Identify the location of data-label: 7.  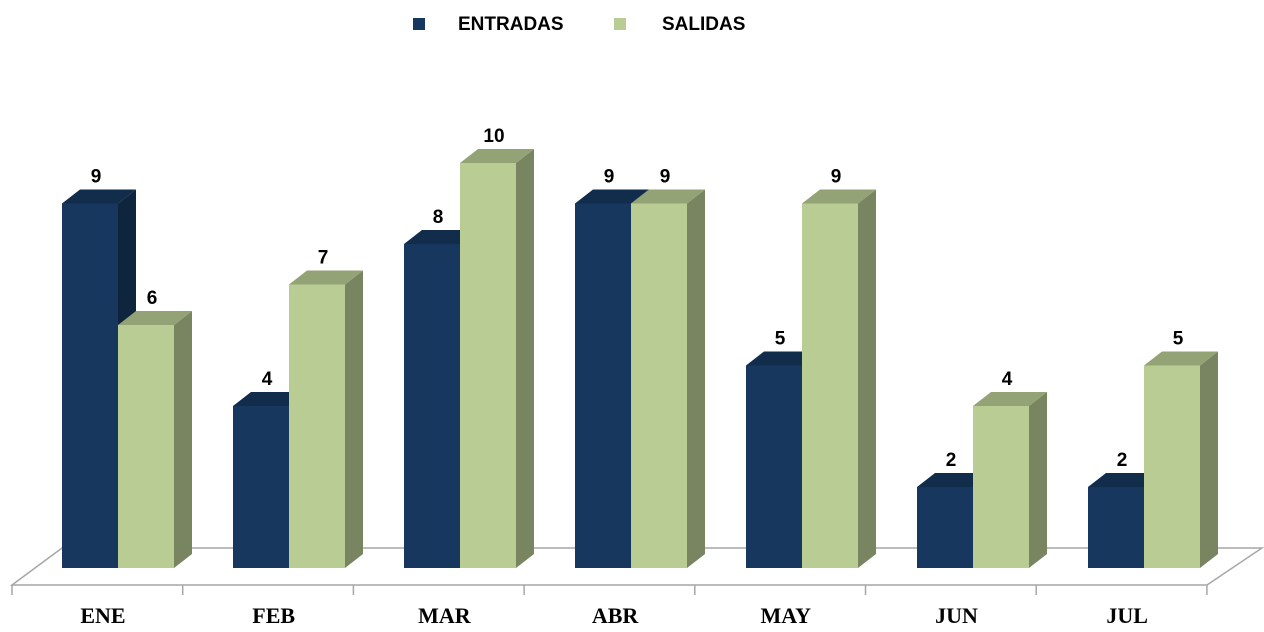
(323, 258).